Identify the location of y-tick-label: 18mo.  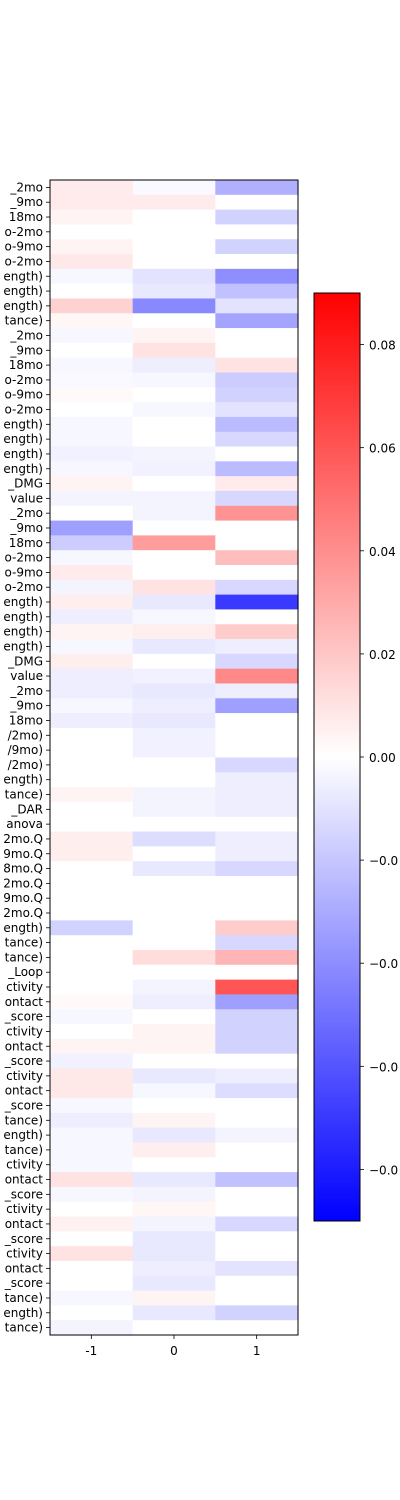
(26, 365).